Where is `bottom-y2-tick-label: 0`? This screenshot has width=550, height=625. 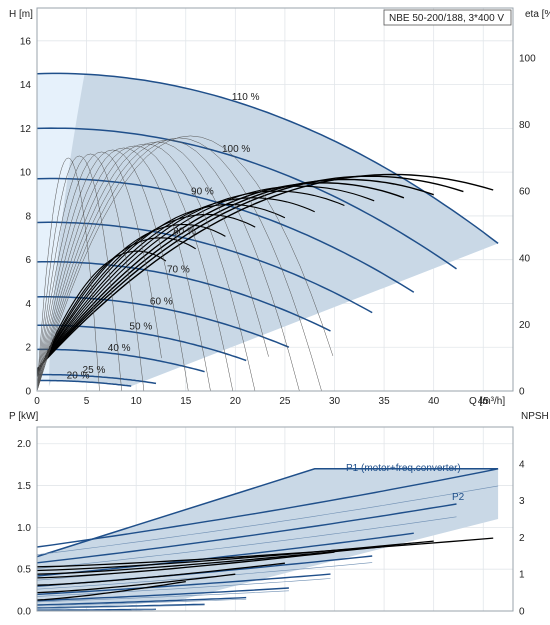 bottom-y2-tick-label: 0 is located at coordinates (522, 612).